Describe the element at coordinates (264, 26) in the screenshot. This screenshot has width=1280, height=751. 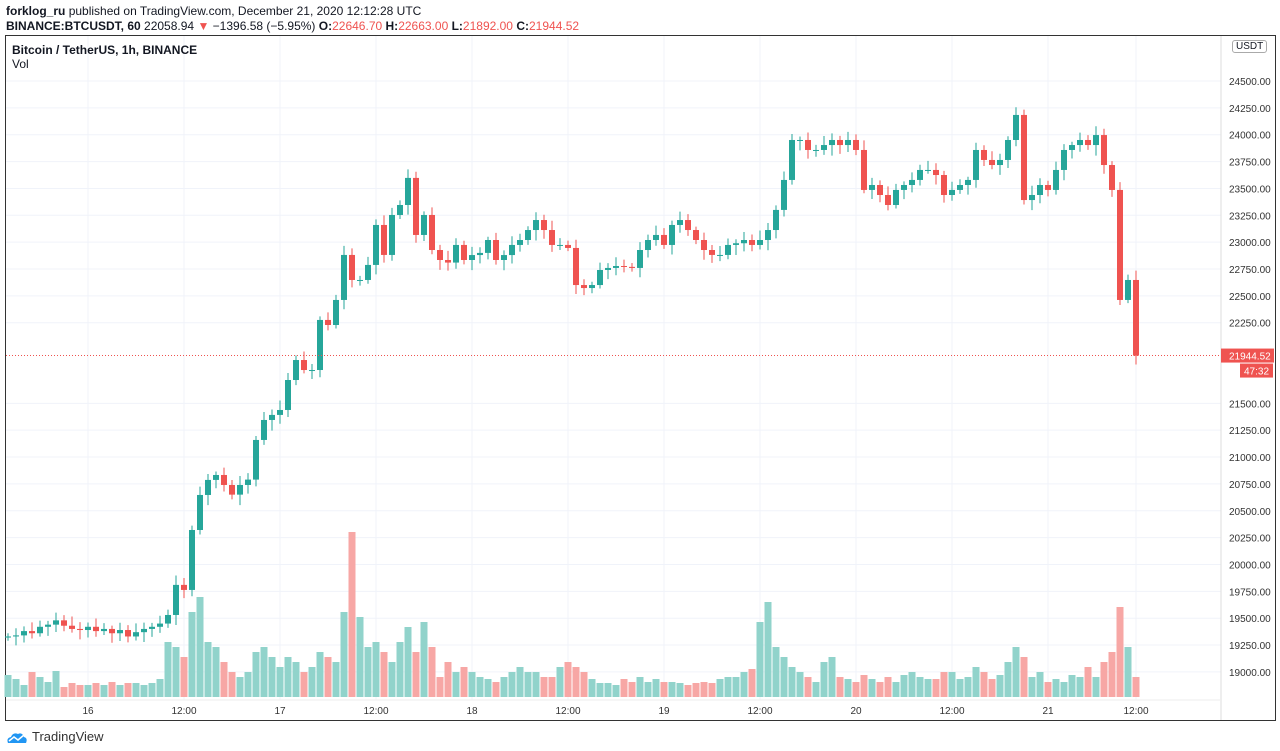
I see `change: −1396.58 (−5.95%)` at that location.